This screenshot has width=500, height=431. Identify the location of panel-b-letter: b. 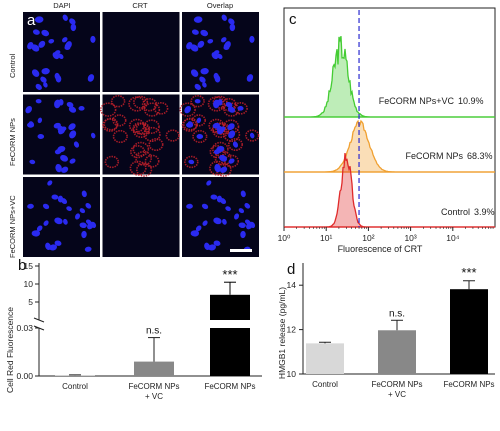
(22, 266).